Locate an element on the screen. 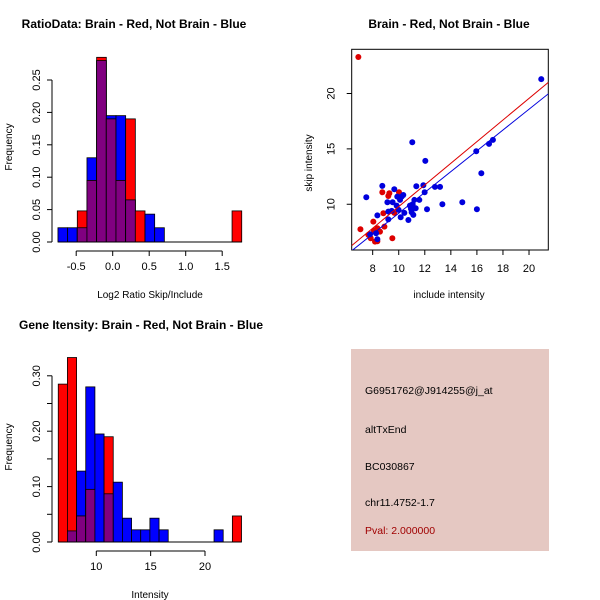 This screenshot has height=600, width=600. y-tick-label: 0.20 is located at coordinates (37, 112).